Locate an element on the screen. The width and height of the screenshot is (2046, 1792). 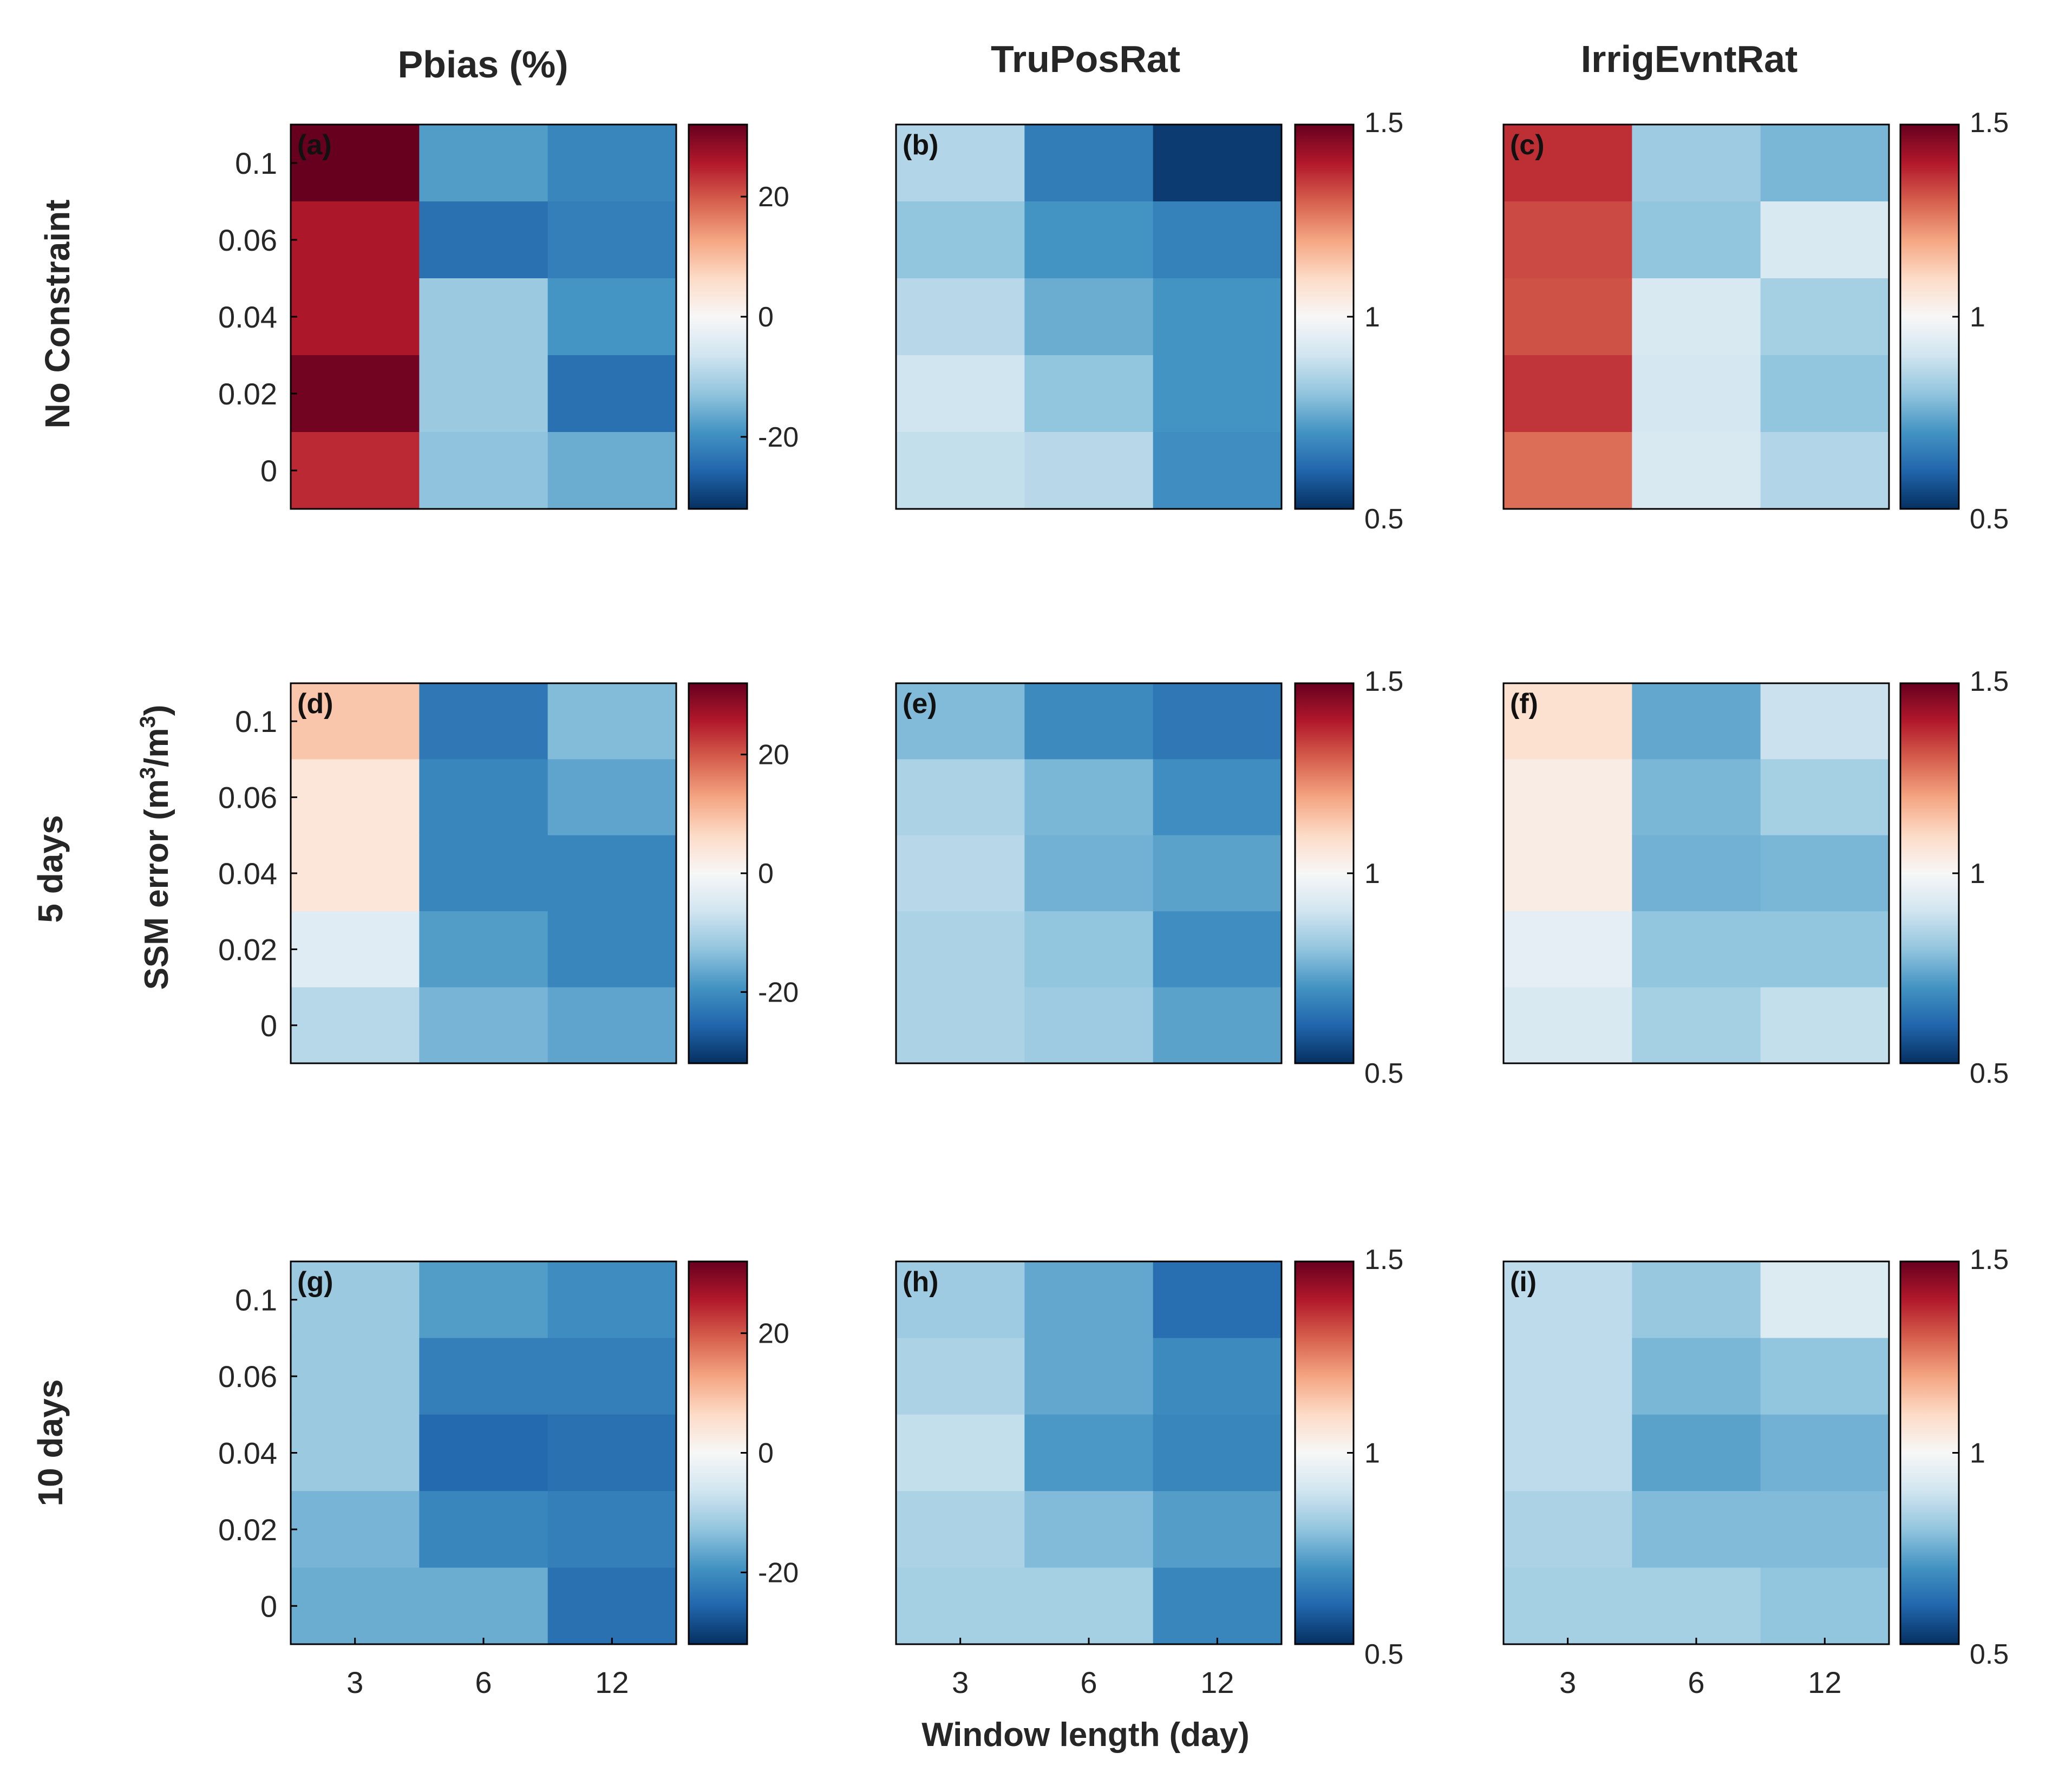
row-title-5-days: 5 days is located at coordinates (50, 869).